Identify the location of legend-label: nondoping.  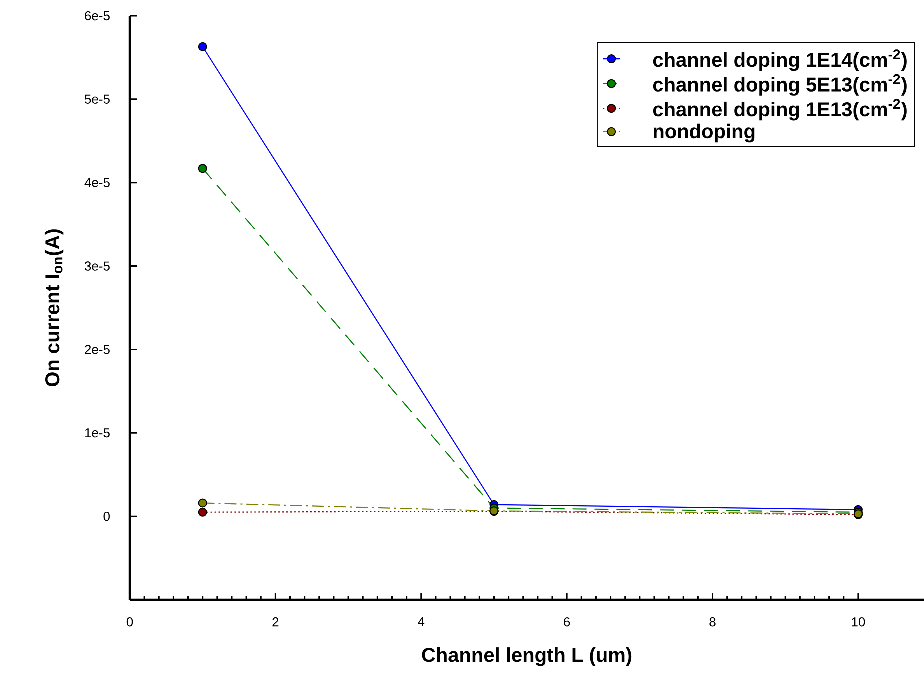
(704, 133).